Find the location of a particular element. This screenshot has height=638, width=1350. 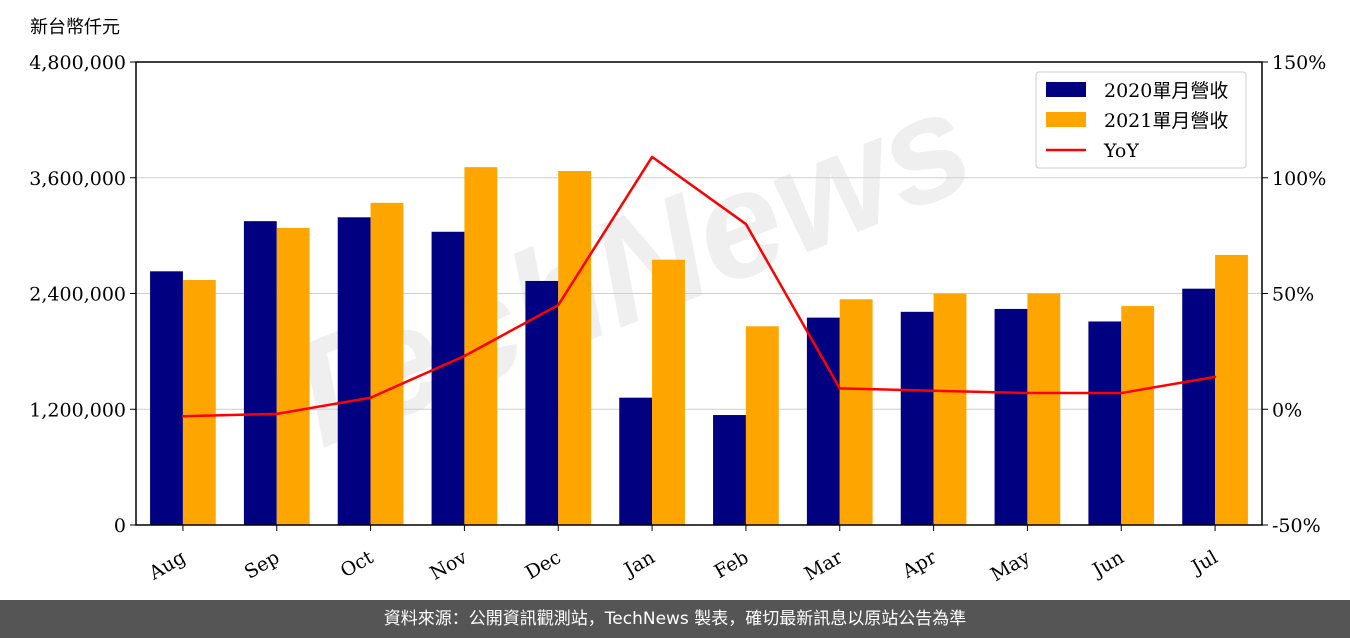

bar-2021-apr is located at coordinates (950, 409).